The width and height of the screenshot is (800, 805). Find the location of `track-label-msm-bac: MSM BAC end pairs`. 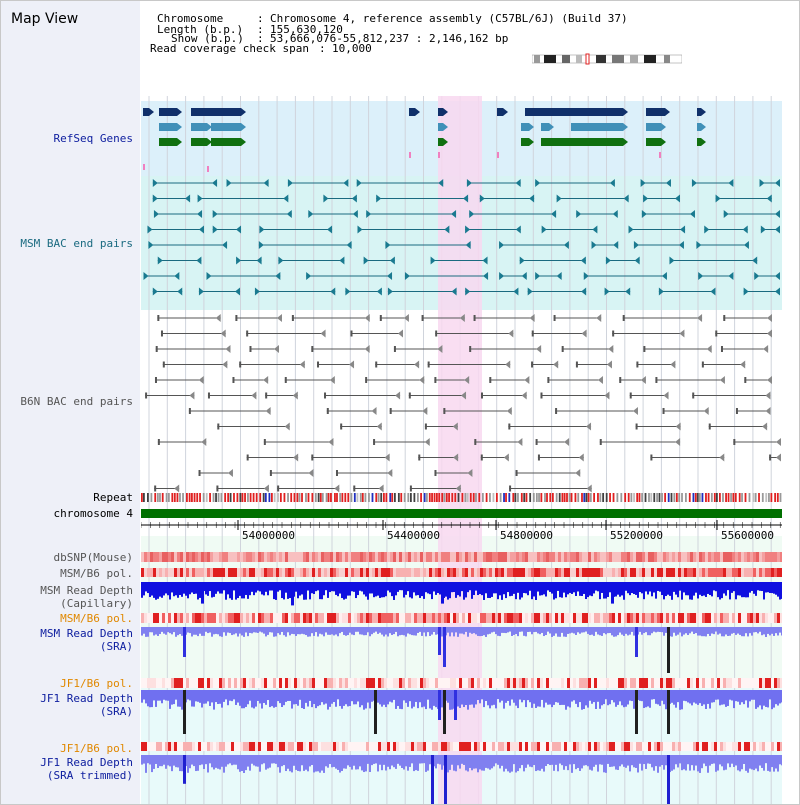

track-label-msm-bac: MSM BAC end pairs is located at coordinates (76, 243).